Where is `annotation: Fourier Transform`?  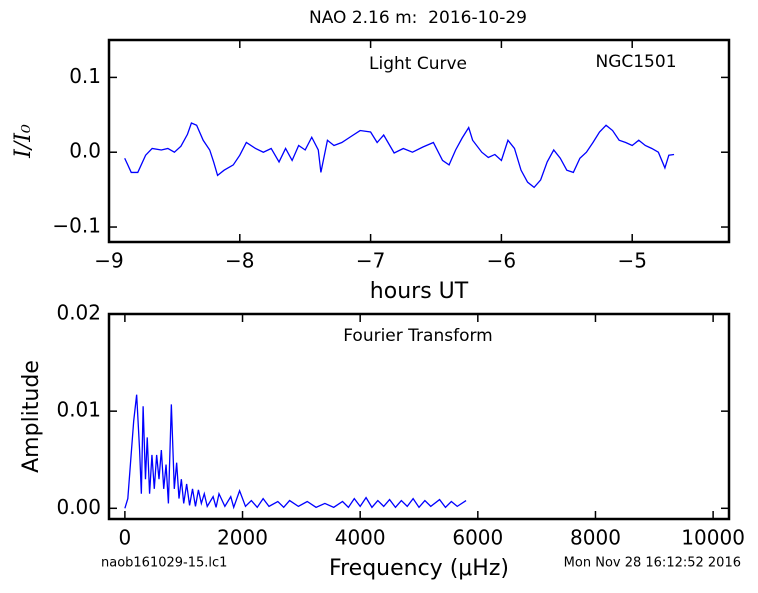
annotation: Fourier Transform is located at coordinates (417, 336).